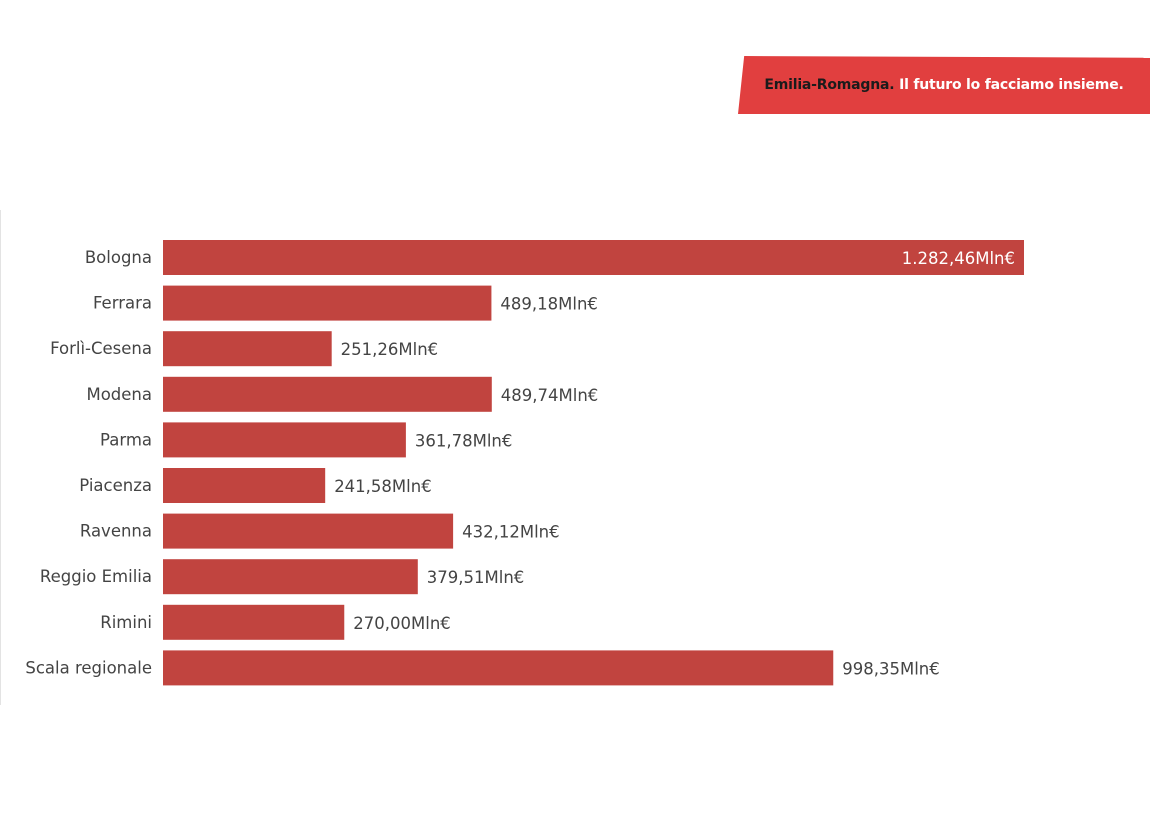  I want to click on value-label-parma: 361,78Mln€, so click(464, 440).